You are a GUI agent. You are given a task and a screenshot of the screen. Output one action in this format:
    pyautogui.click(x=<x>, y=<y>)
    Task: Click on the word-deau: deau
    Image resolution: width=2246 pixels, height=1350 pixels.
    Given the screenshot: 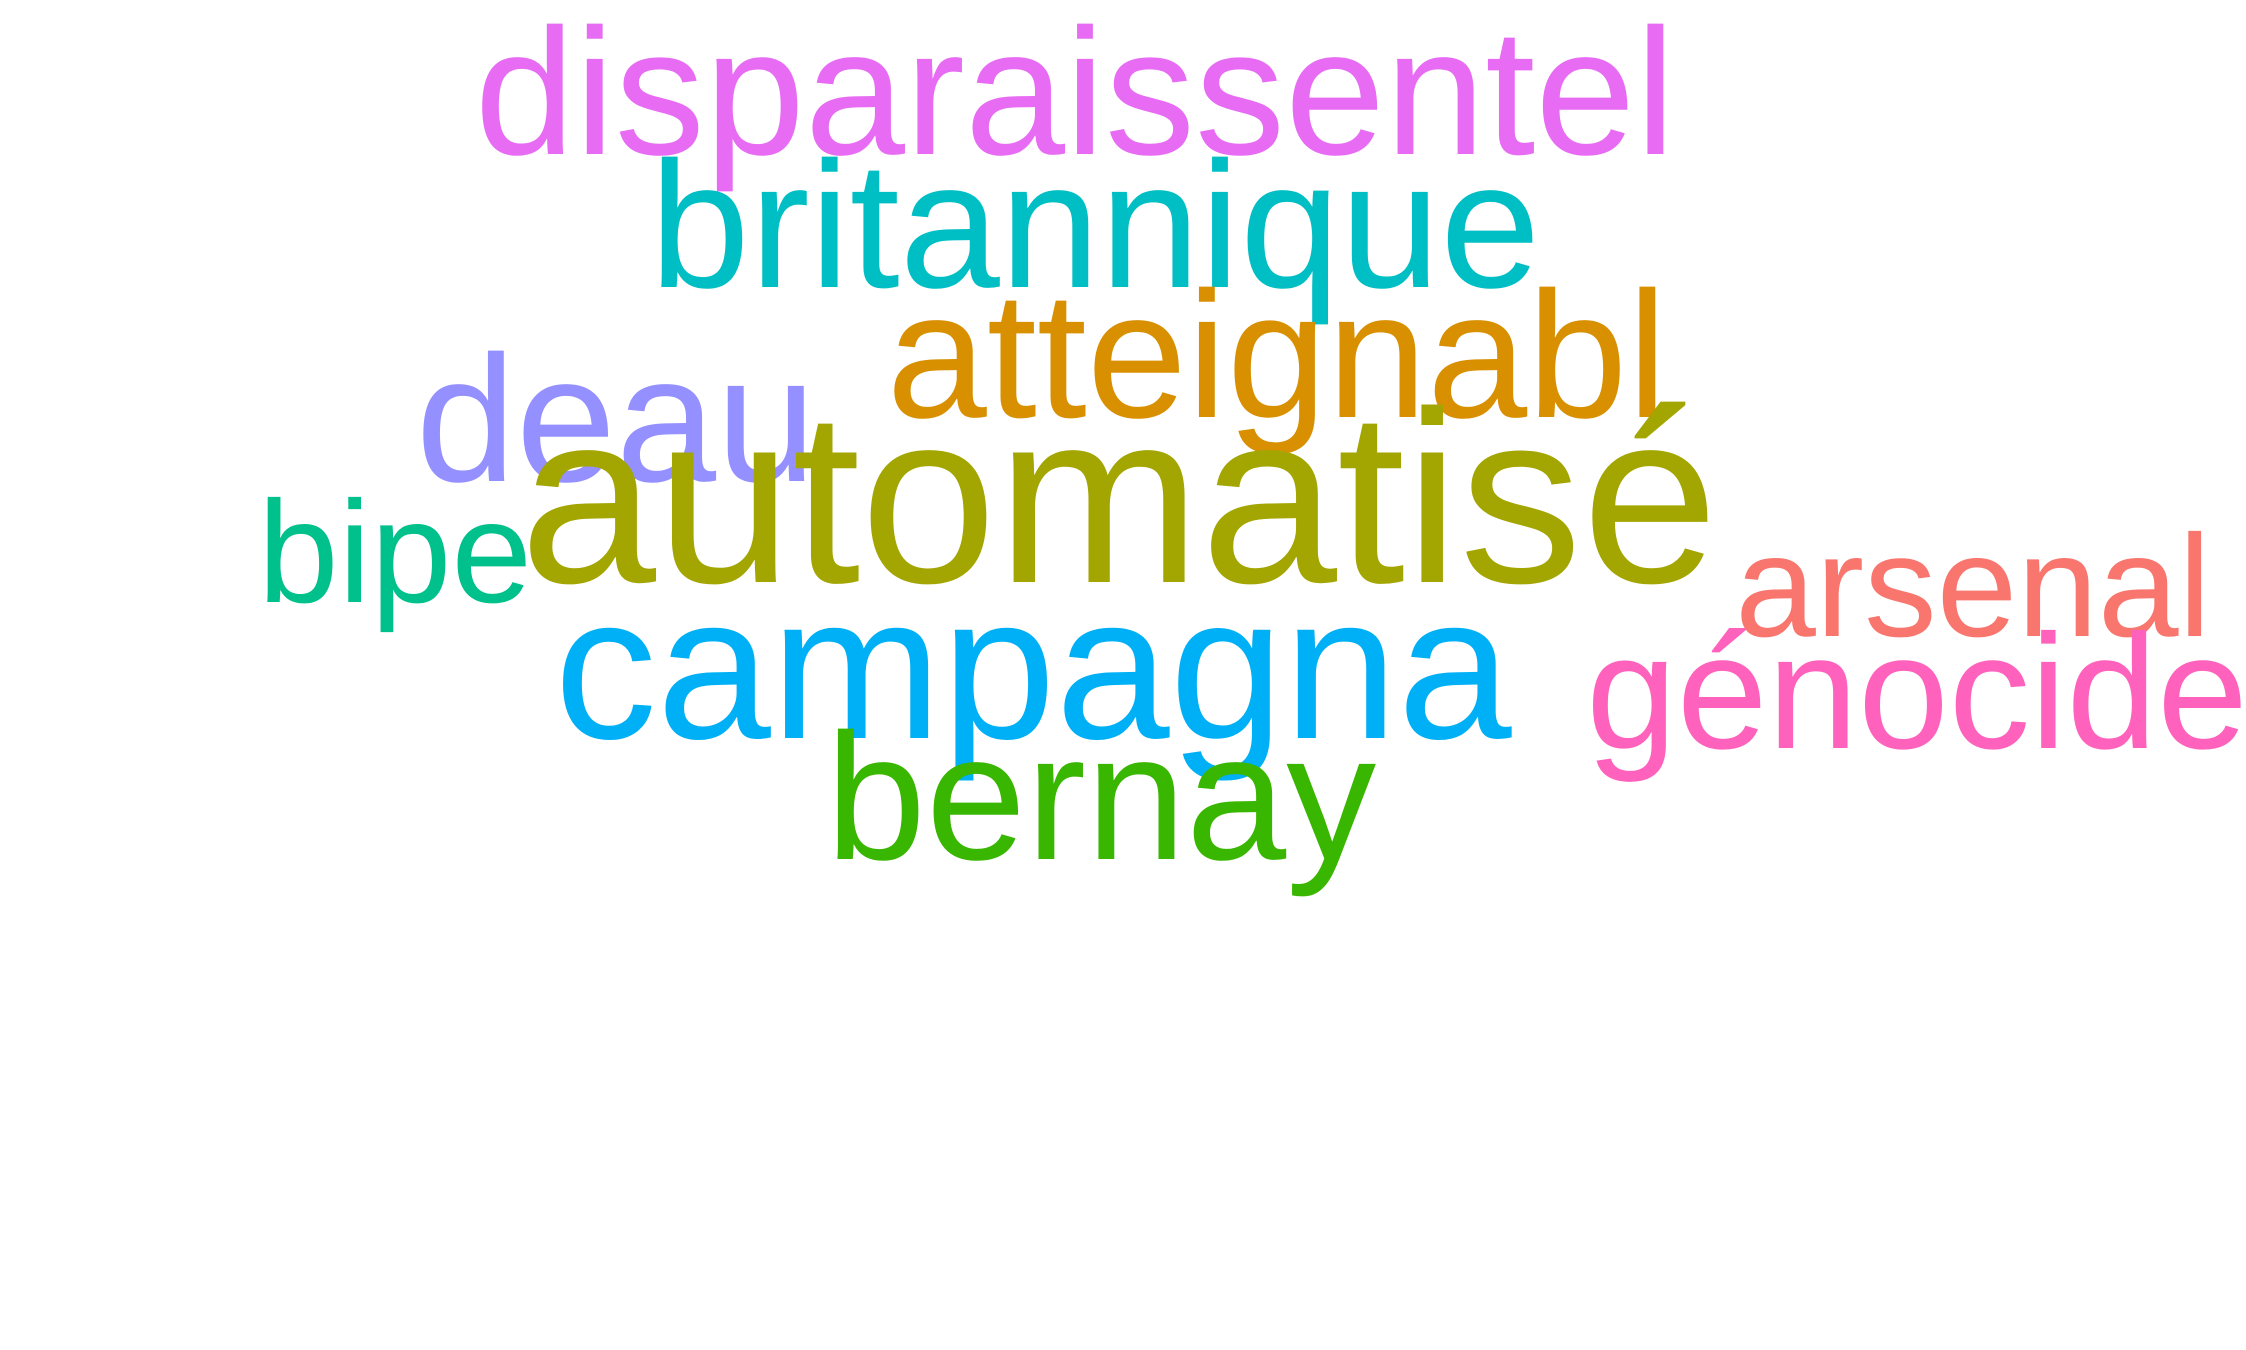 What is the action you would take?
    pyautogui.click(x=616, y=420)
    